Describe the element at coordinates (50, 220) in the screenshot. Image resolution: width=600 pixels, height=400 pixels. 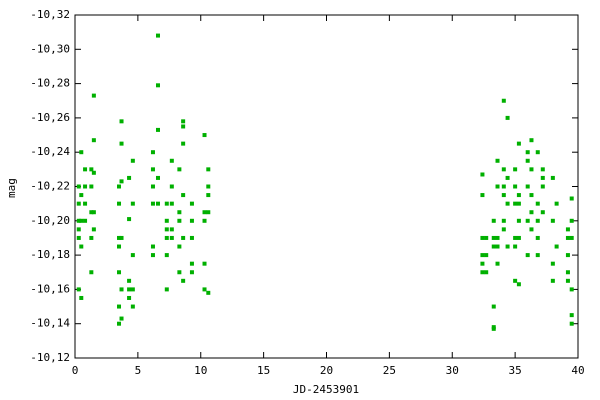
I see `y-tick-label: -10,20` at that location.